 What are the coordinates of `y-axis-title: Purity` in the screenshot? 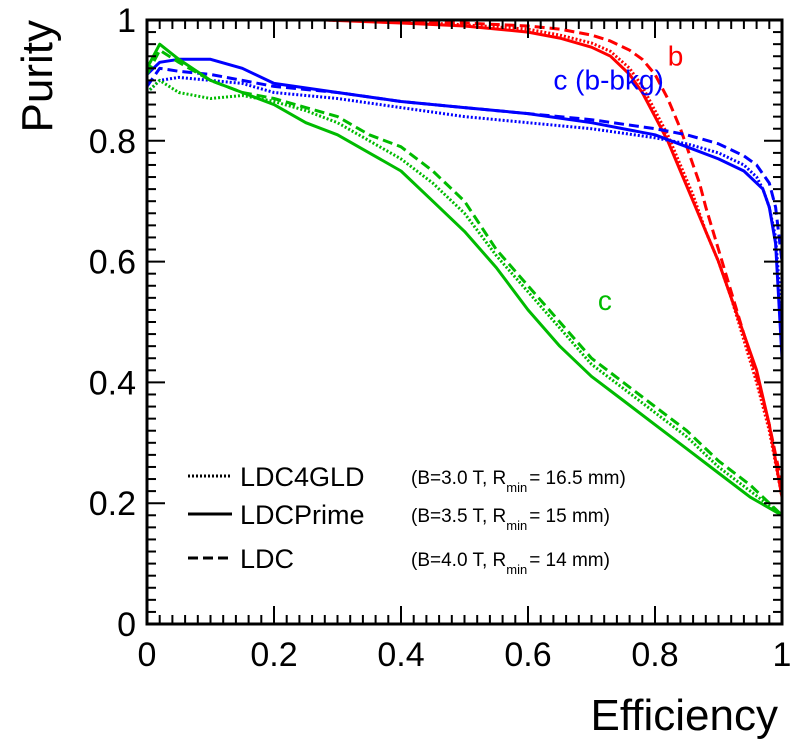 It's located at (37, 76).